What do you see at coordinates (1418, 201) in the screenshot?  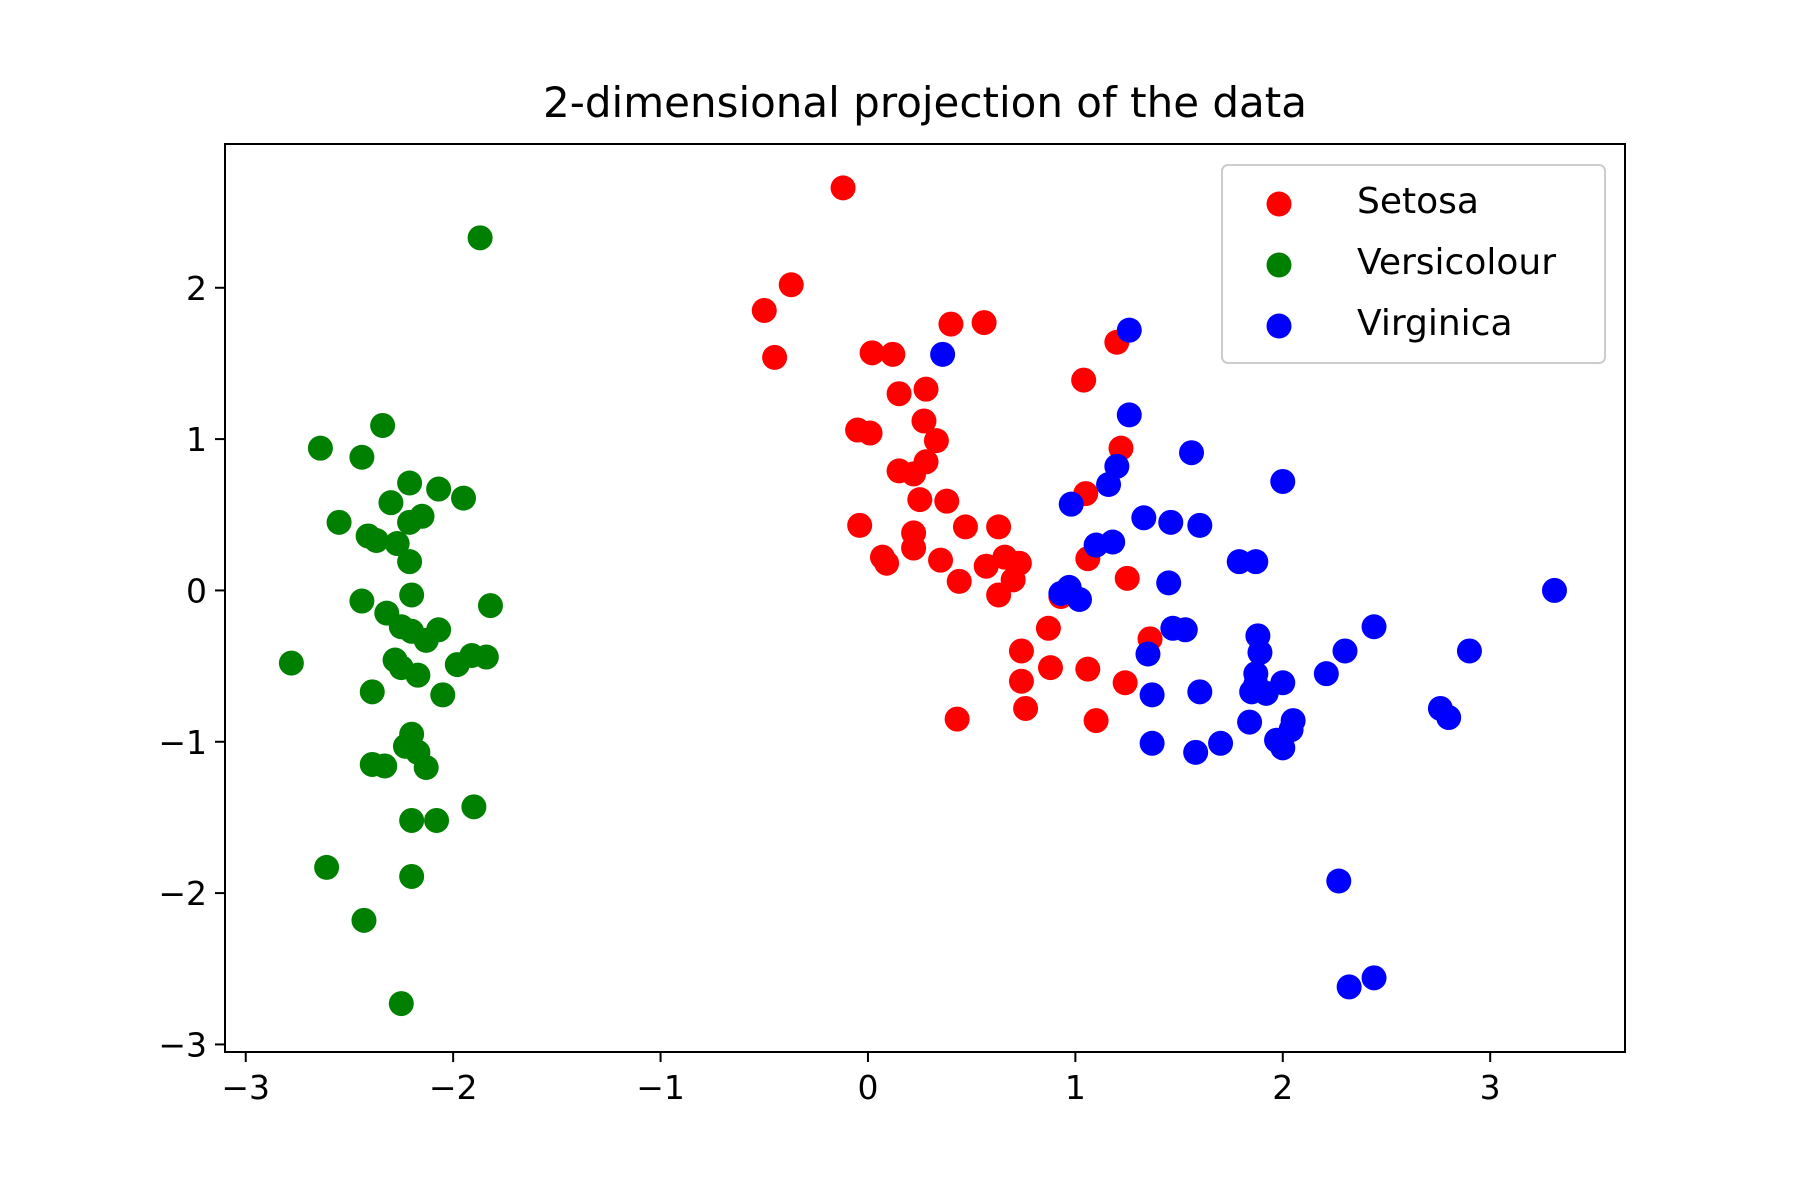 I see `legend-label: Setosa` at bounding box center [1418, 201].